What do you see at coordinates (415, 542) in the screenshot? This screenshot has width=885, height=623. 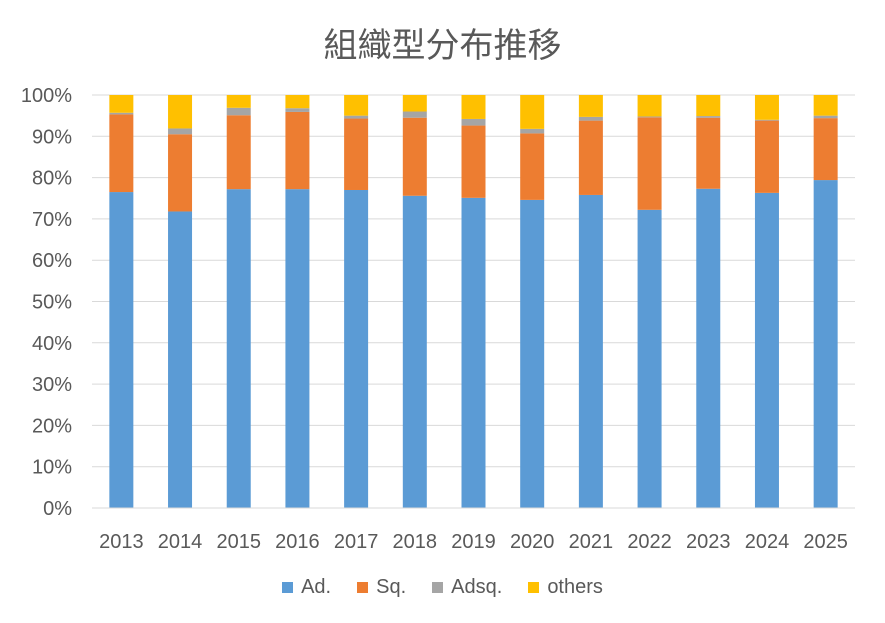 I see `x-tick-label: 2018` at bounding box center [415, 542].